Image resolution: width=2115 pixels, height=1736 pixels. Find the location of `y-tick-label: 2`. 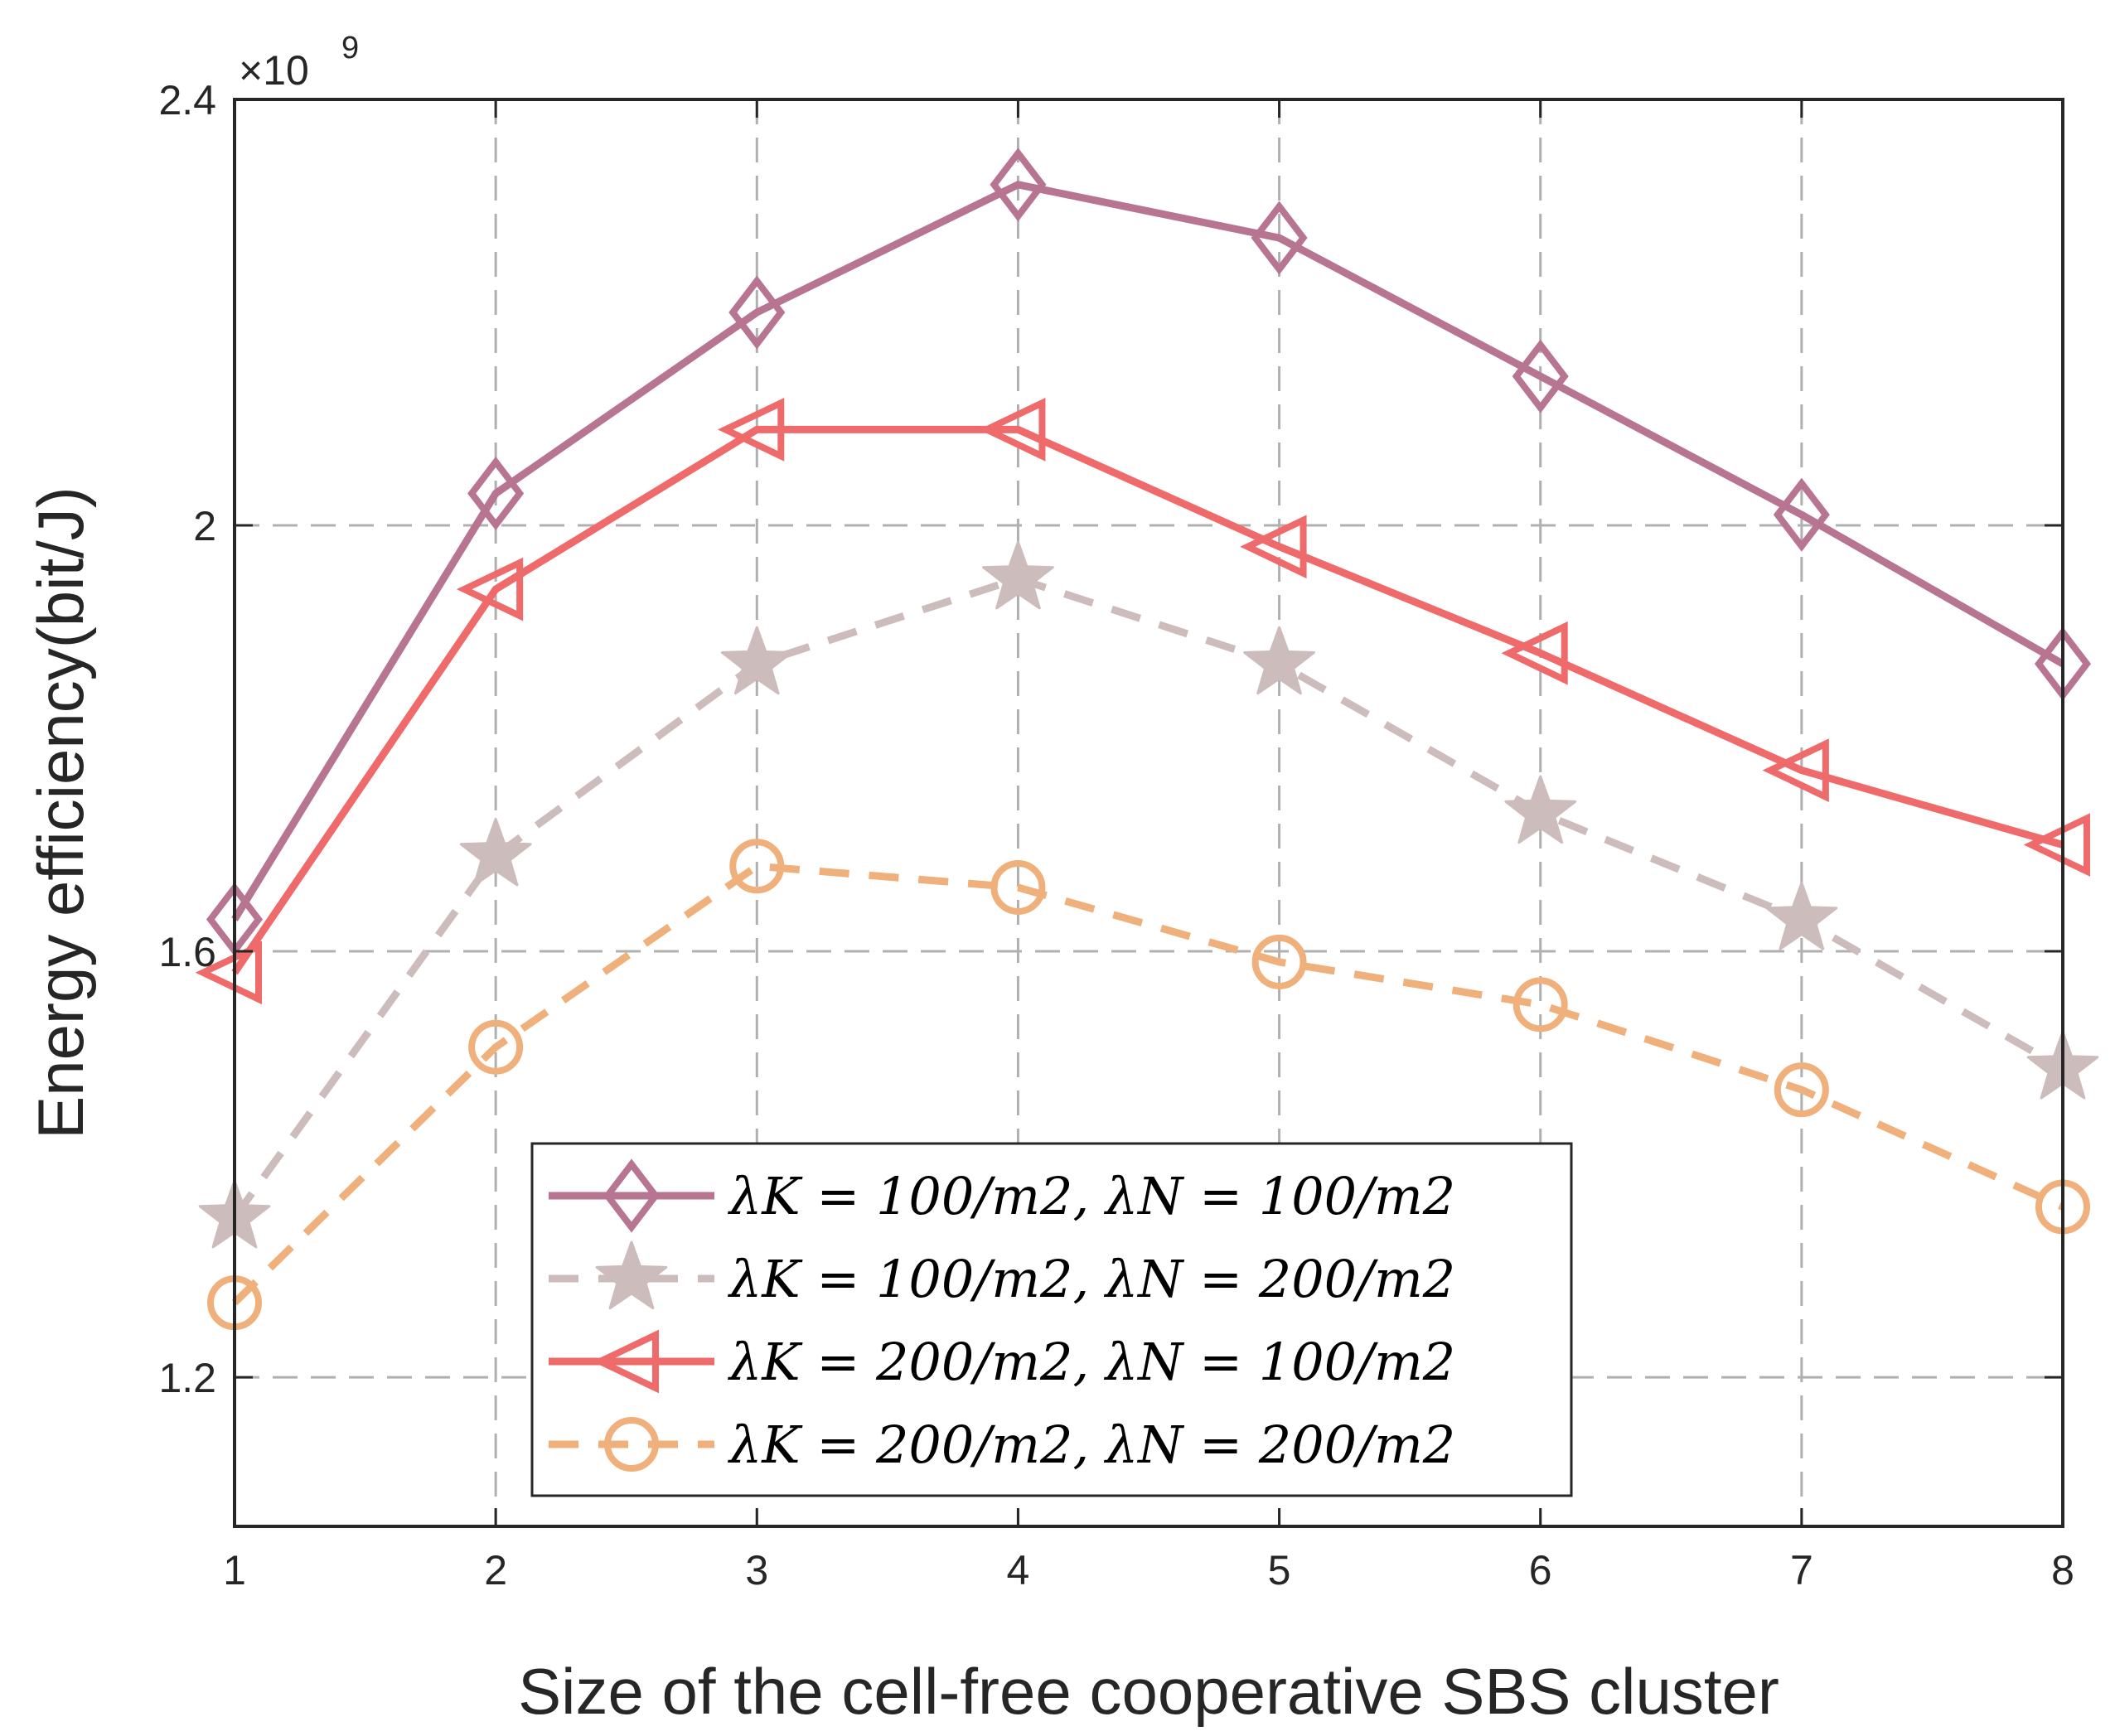

y-tick-label: 2 is located at coordinates (204, 526).